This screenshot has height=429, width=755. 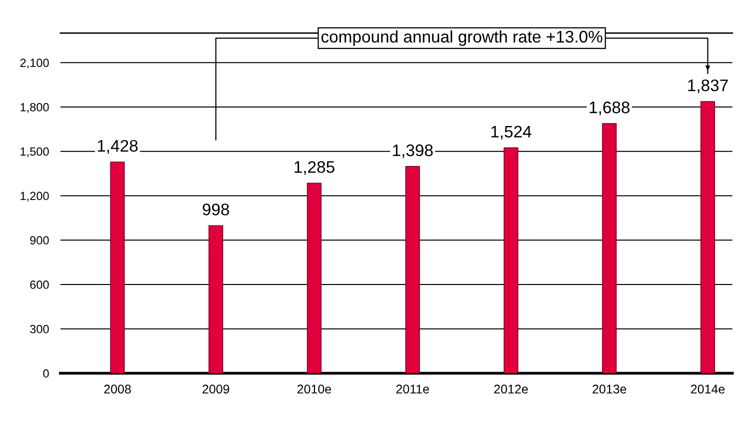 I want to click on data-label: 1,398, so click(x=413, y=151).